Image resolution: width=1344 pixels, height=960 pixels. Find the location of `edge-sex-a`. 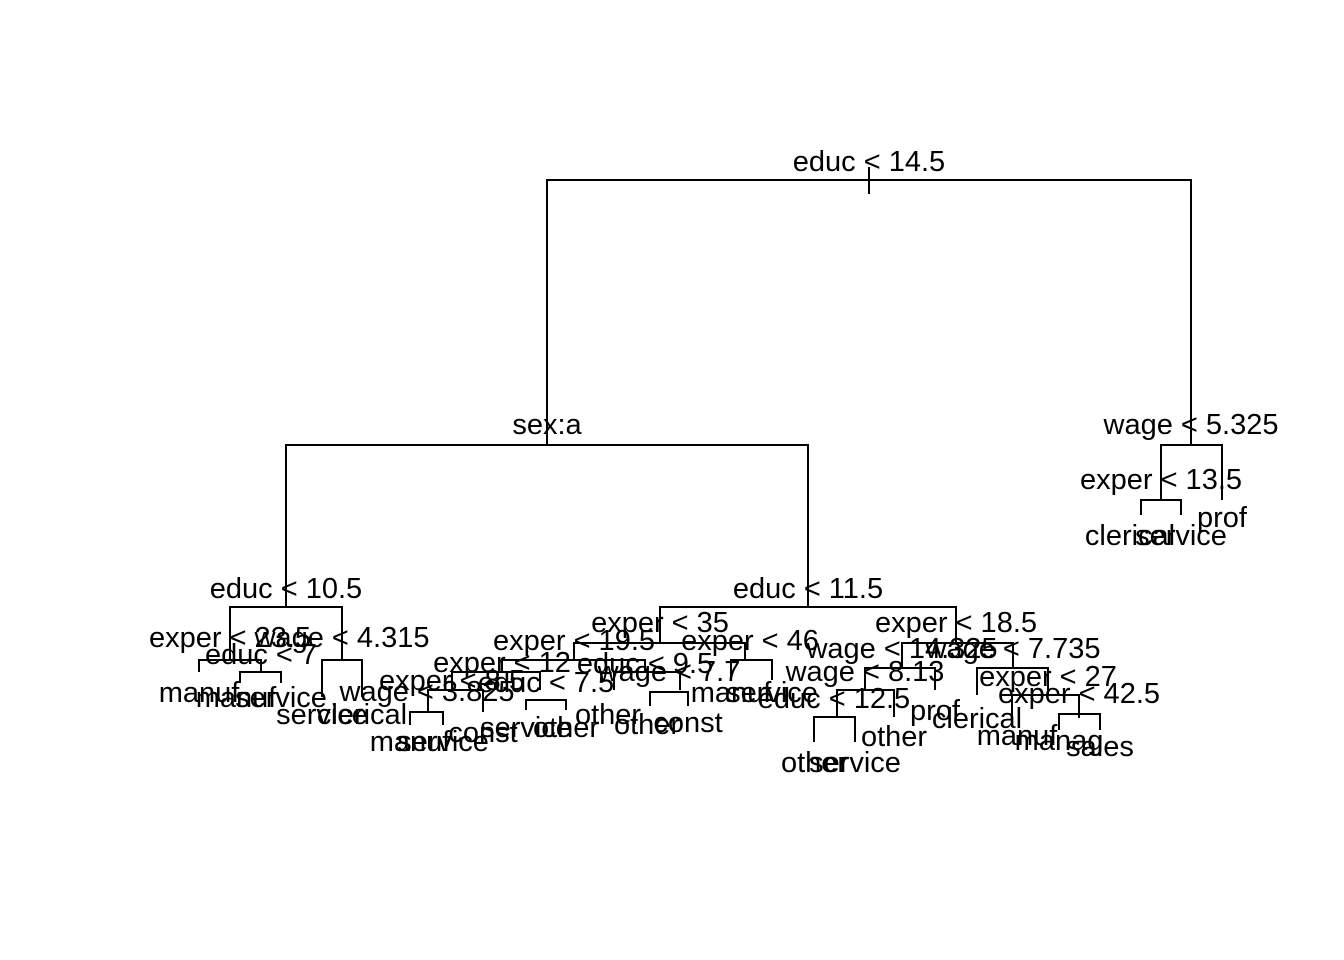

edge-sex-a is located at coordinates (547, 525).